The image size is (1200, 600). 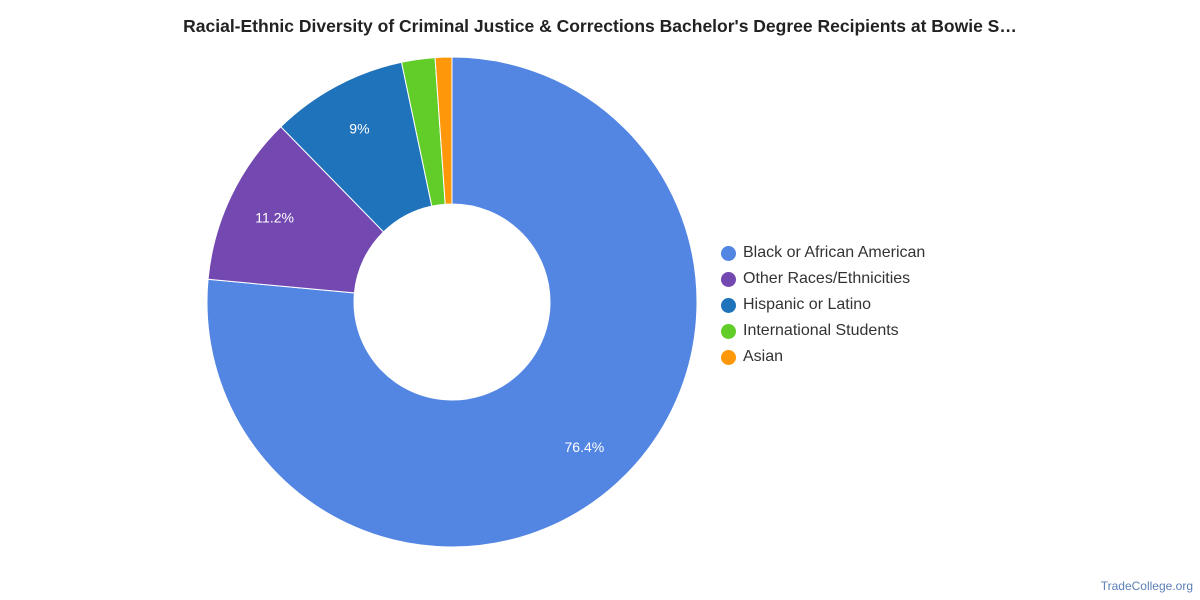 I want to click on slice-label: 11.2%, so click(x=274, y=217).